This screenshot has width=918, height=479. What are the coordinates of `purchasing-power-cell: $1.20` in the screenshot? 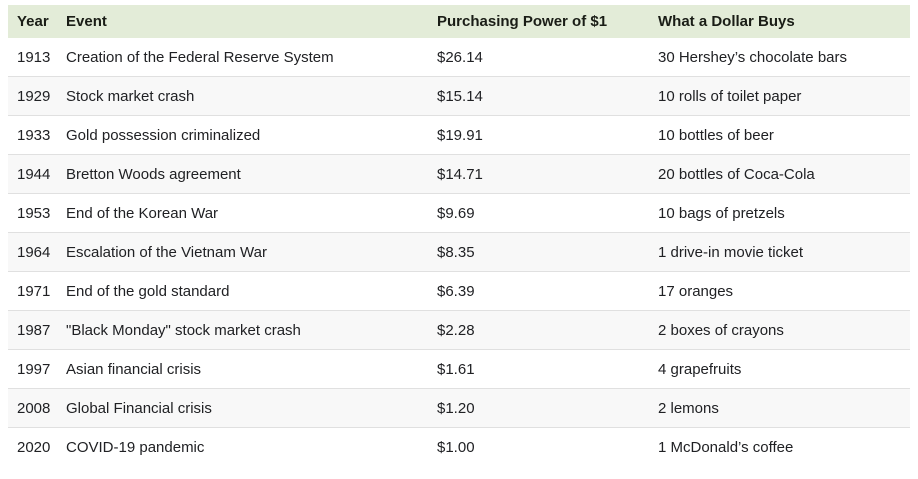 It's located at (547, 408).